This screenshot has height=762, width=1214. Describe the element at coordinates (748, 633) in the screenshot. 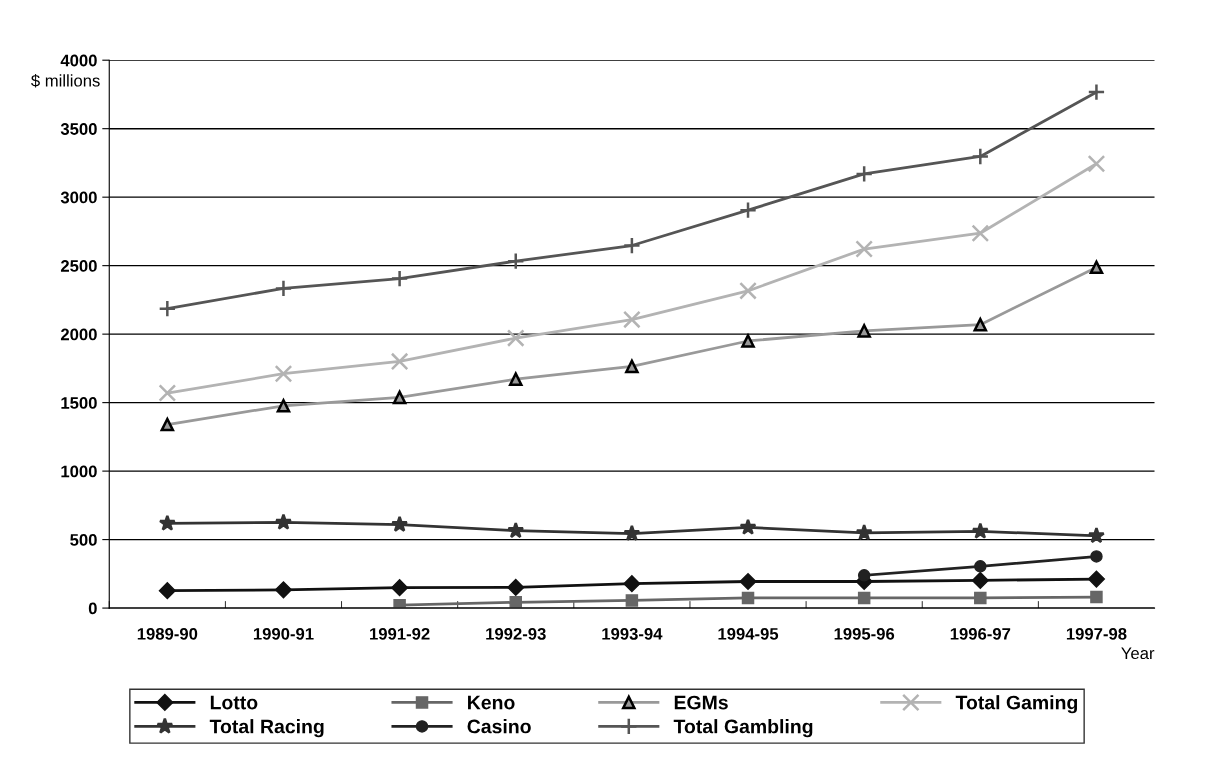

I see `x-tick-label: 1994-95` at that location.